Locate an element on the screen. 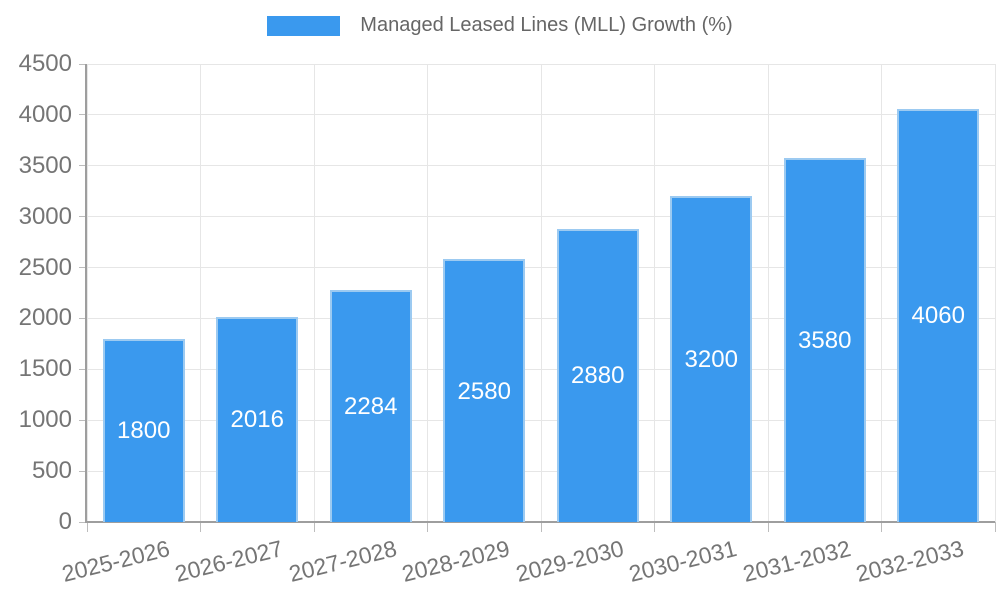 The width and height of the screenshot is (1000, 600). y-tick-label: 500 is located at coordinates (51, 471).